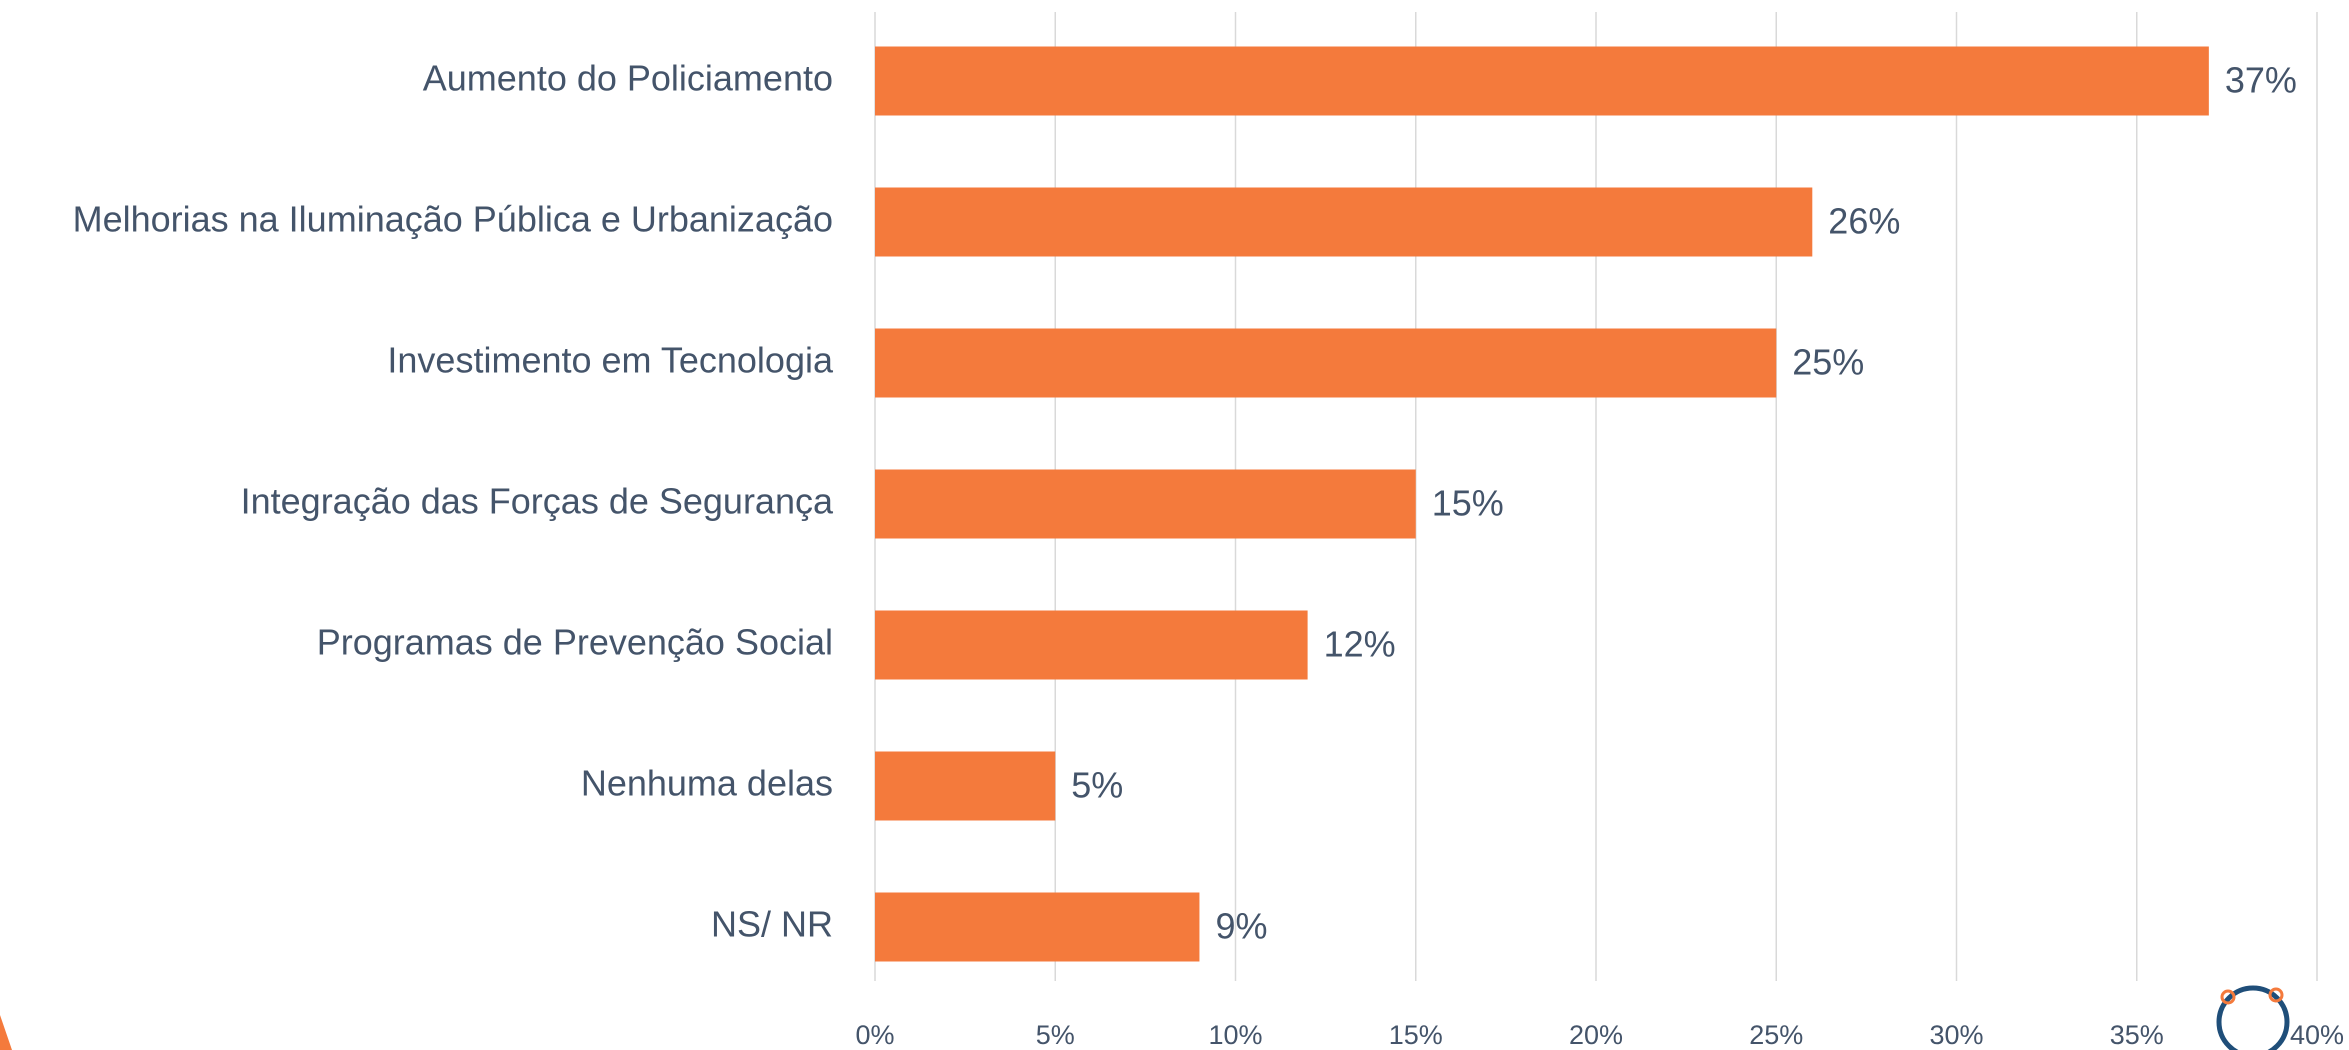  Describe the element at coordinates (610, 360) in the screenshot. I see `y-tick-label: Investimento em Tecnologia` at that location.